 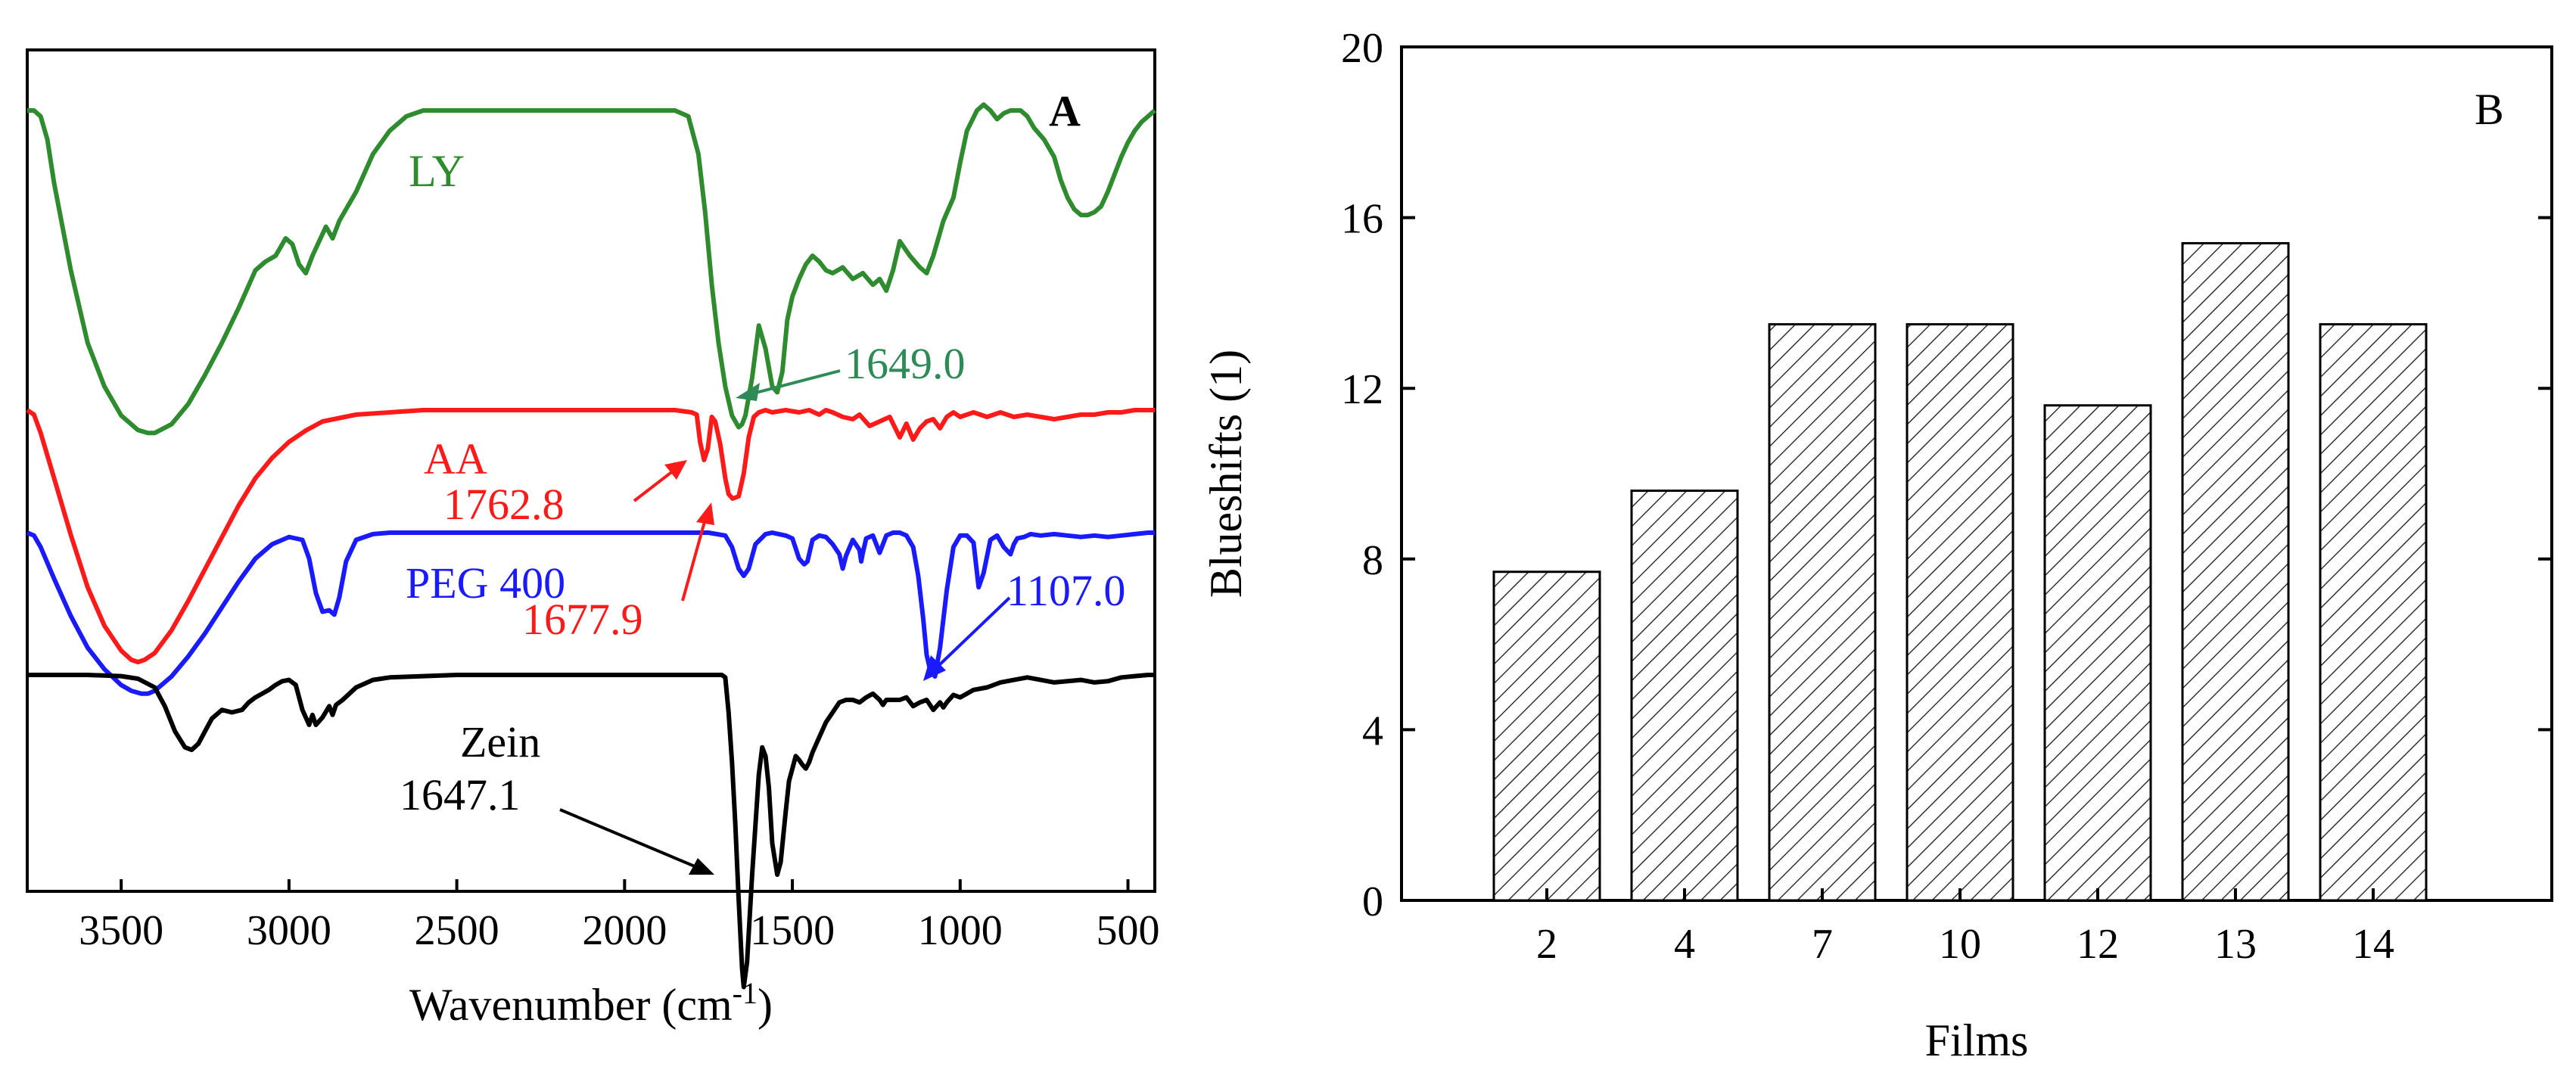 I want to click on x-tick-label: 10, so click(x=1960, y=944).